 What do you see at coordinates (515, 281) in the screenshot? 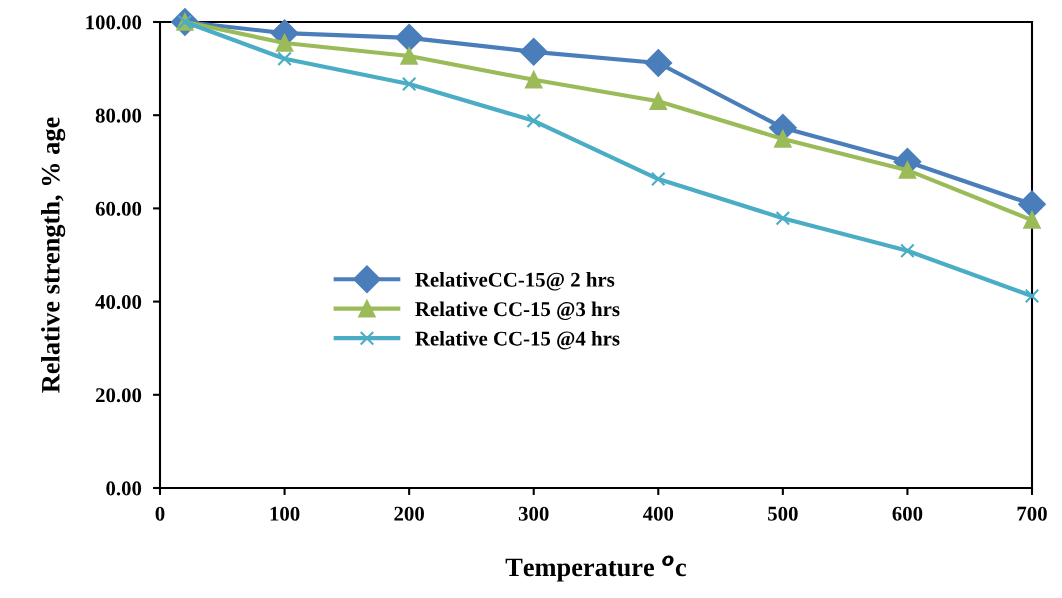
I see `legend-label: RelativeCC-15@ 2 hrs` at bounding box center [515, 281].